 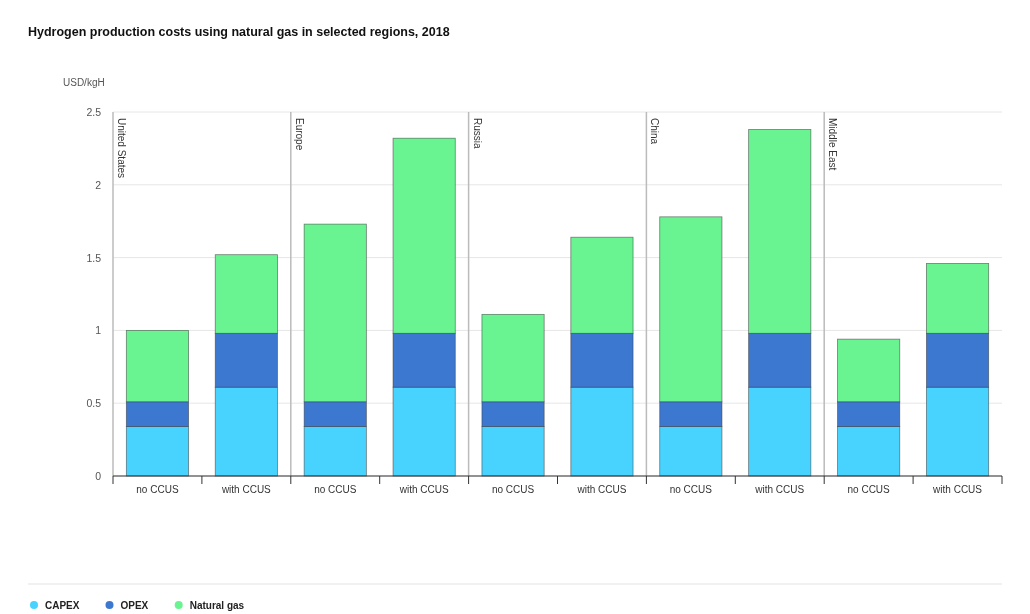 I want to click on y-tick-label: 0, so click(x=98, y=476).